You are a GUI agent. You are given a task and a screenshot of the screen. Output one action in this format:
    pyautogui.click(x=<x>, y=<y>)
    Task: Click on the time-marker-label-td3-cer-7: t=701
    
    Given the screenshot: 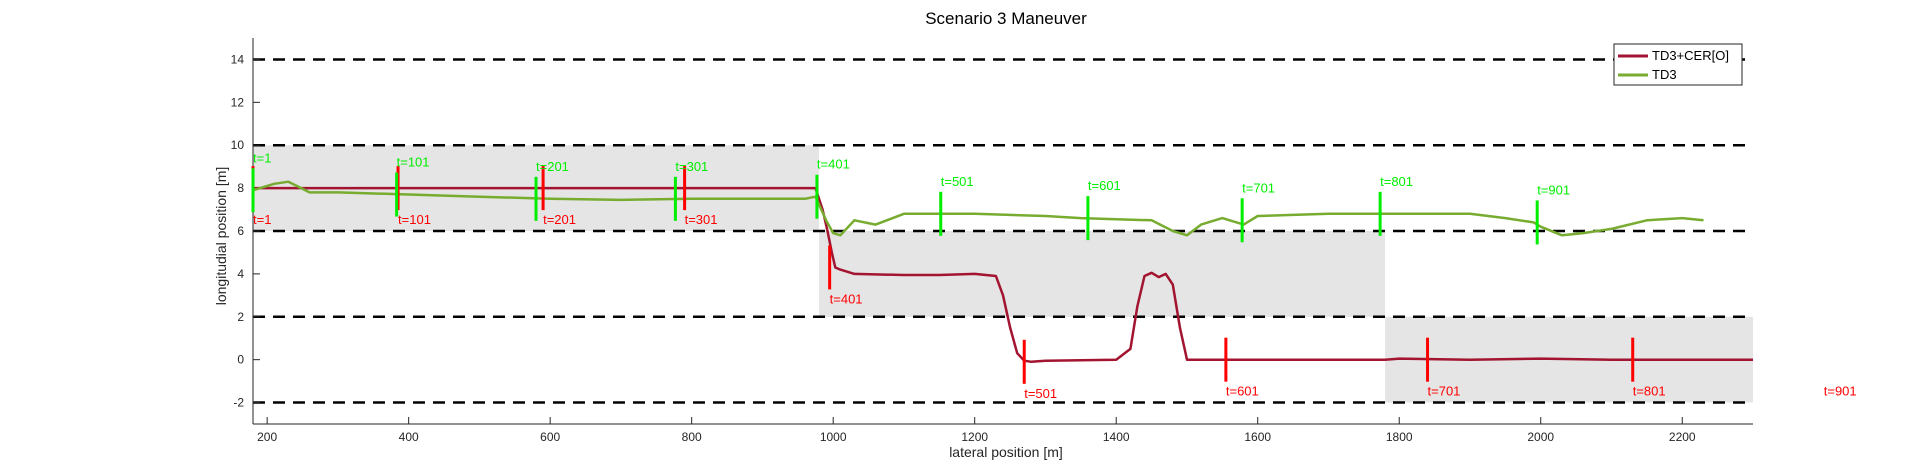 What is the action you would take?
    pyautogui.click(x=1444, y=391)
    